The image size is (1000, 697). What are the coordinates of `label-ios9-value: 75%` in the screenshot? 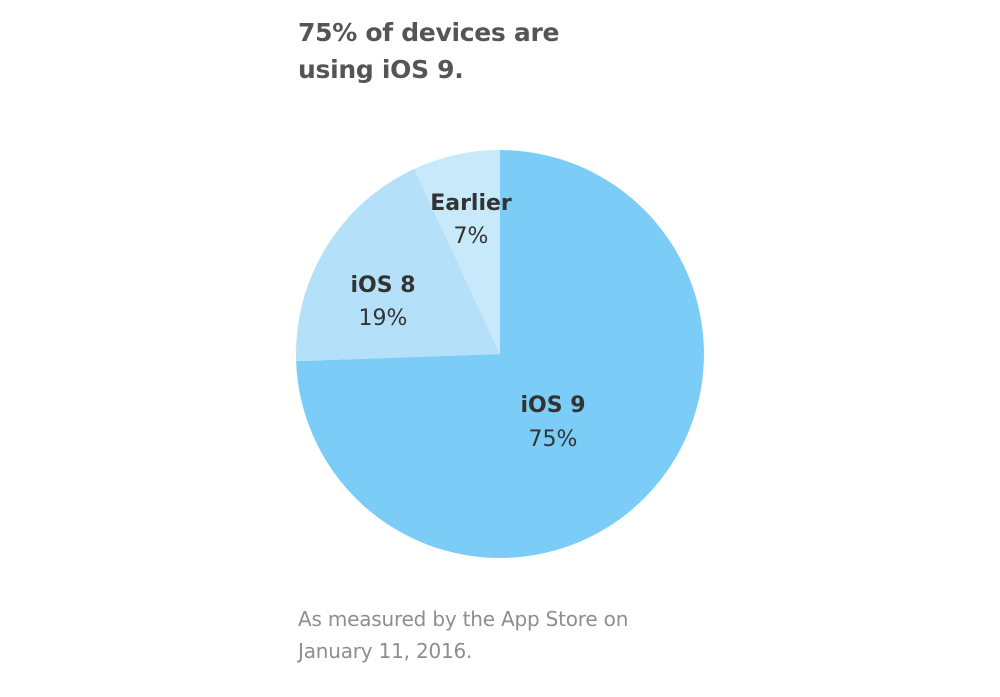 It's located at (553, 439).